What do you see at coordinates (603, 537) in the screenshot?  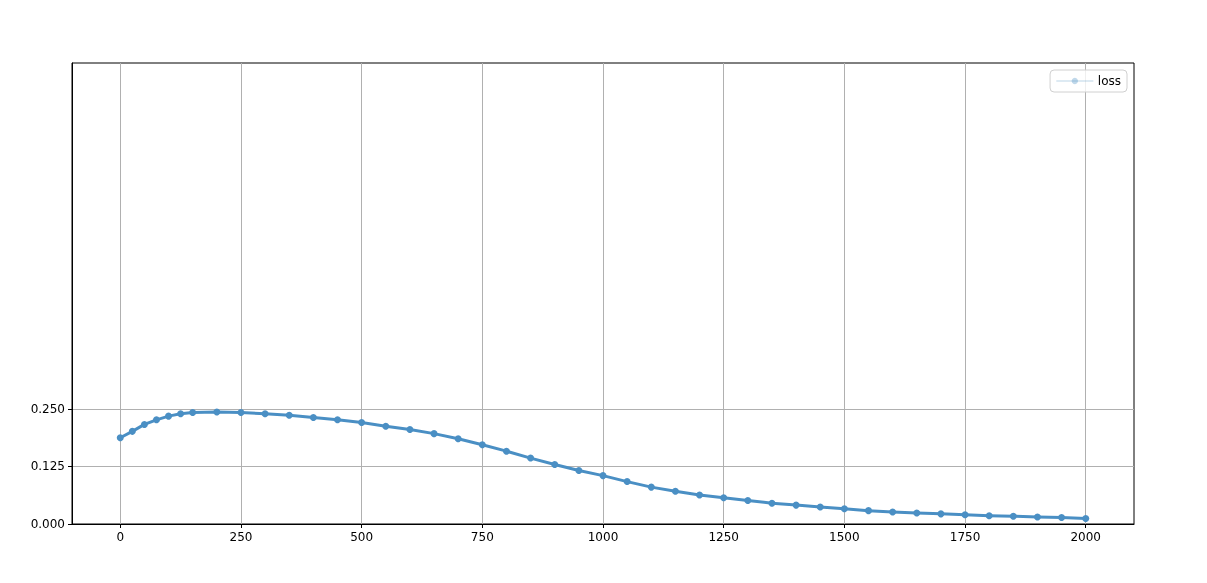 I see `x-tick-label: 1000` at bounding box center [603, 537].